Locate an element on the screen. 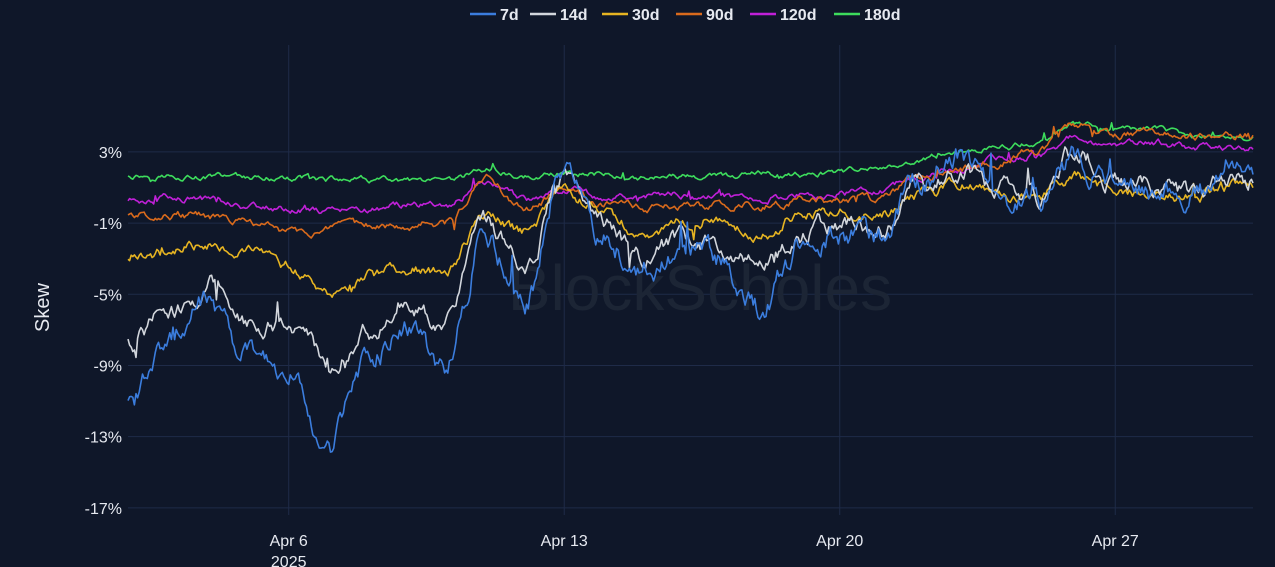  legend-item-7d: 7d is located at coordinates (494, 15).